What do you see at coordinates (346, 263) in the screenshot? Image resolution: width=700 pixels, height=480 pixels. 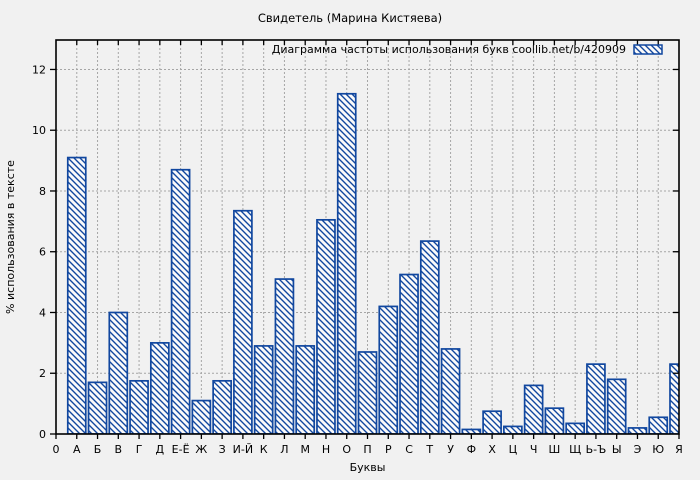 I see `bar-О` at bounding box center [346, 263].